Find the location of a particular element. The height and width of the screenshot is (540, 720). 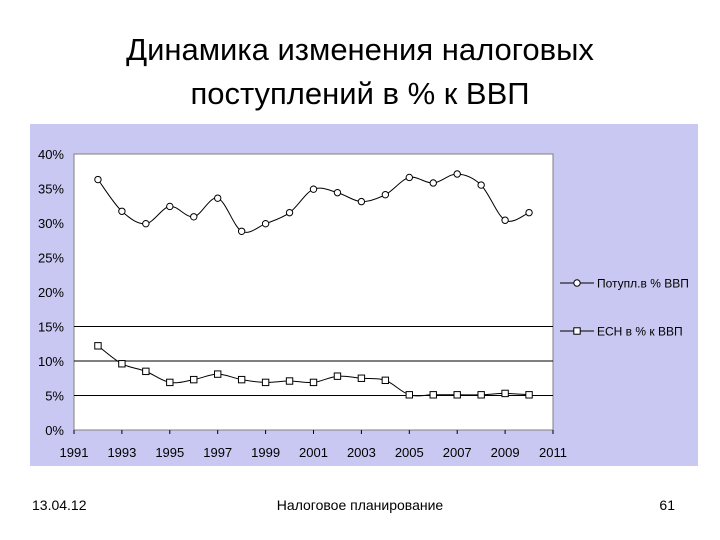

y-tick-label: 35% is located at coordinates (51, 189).